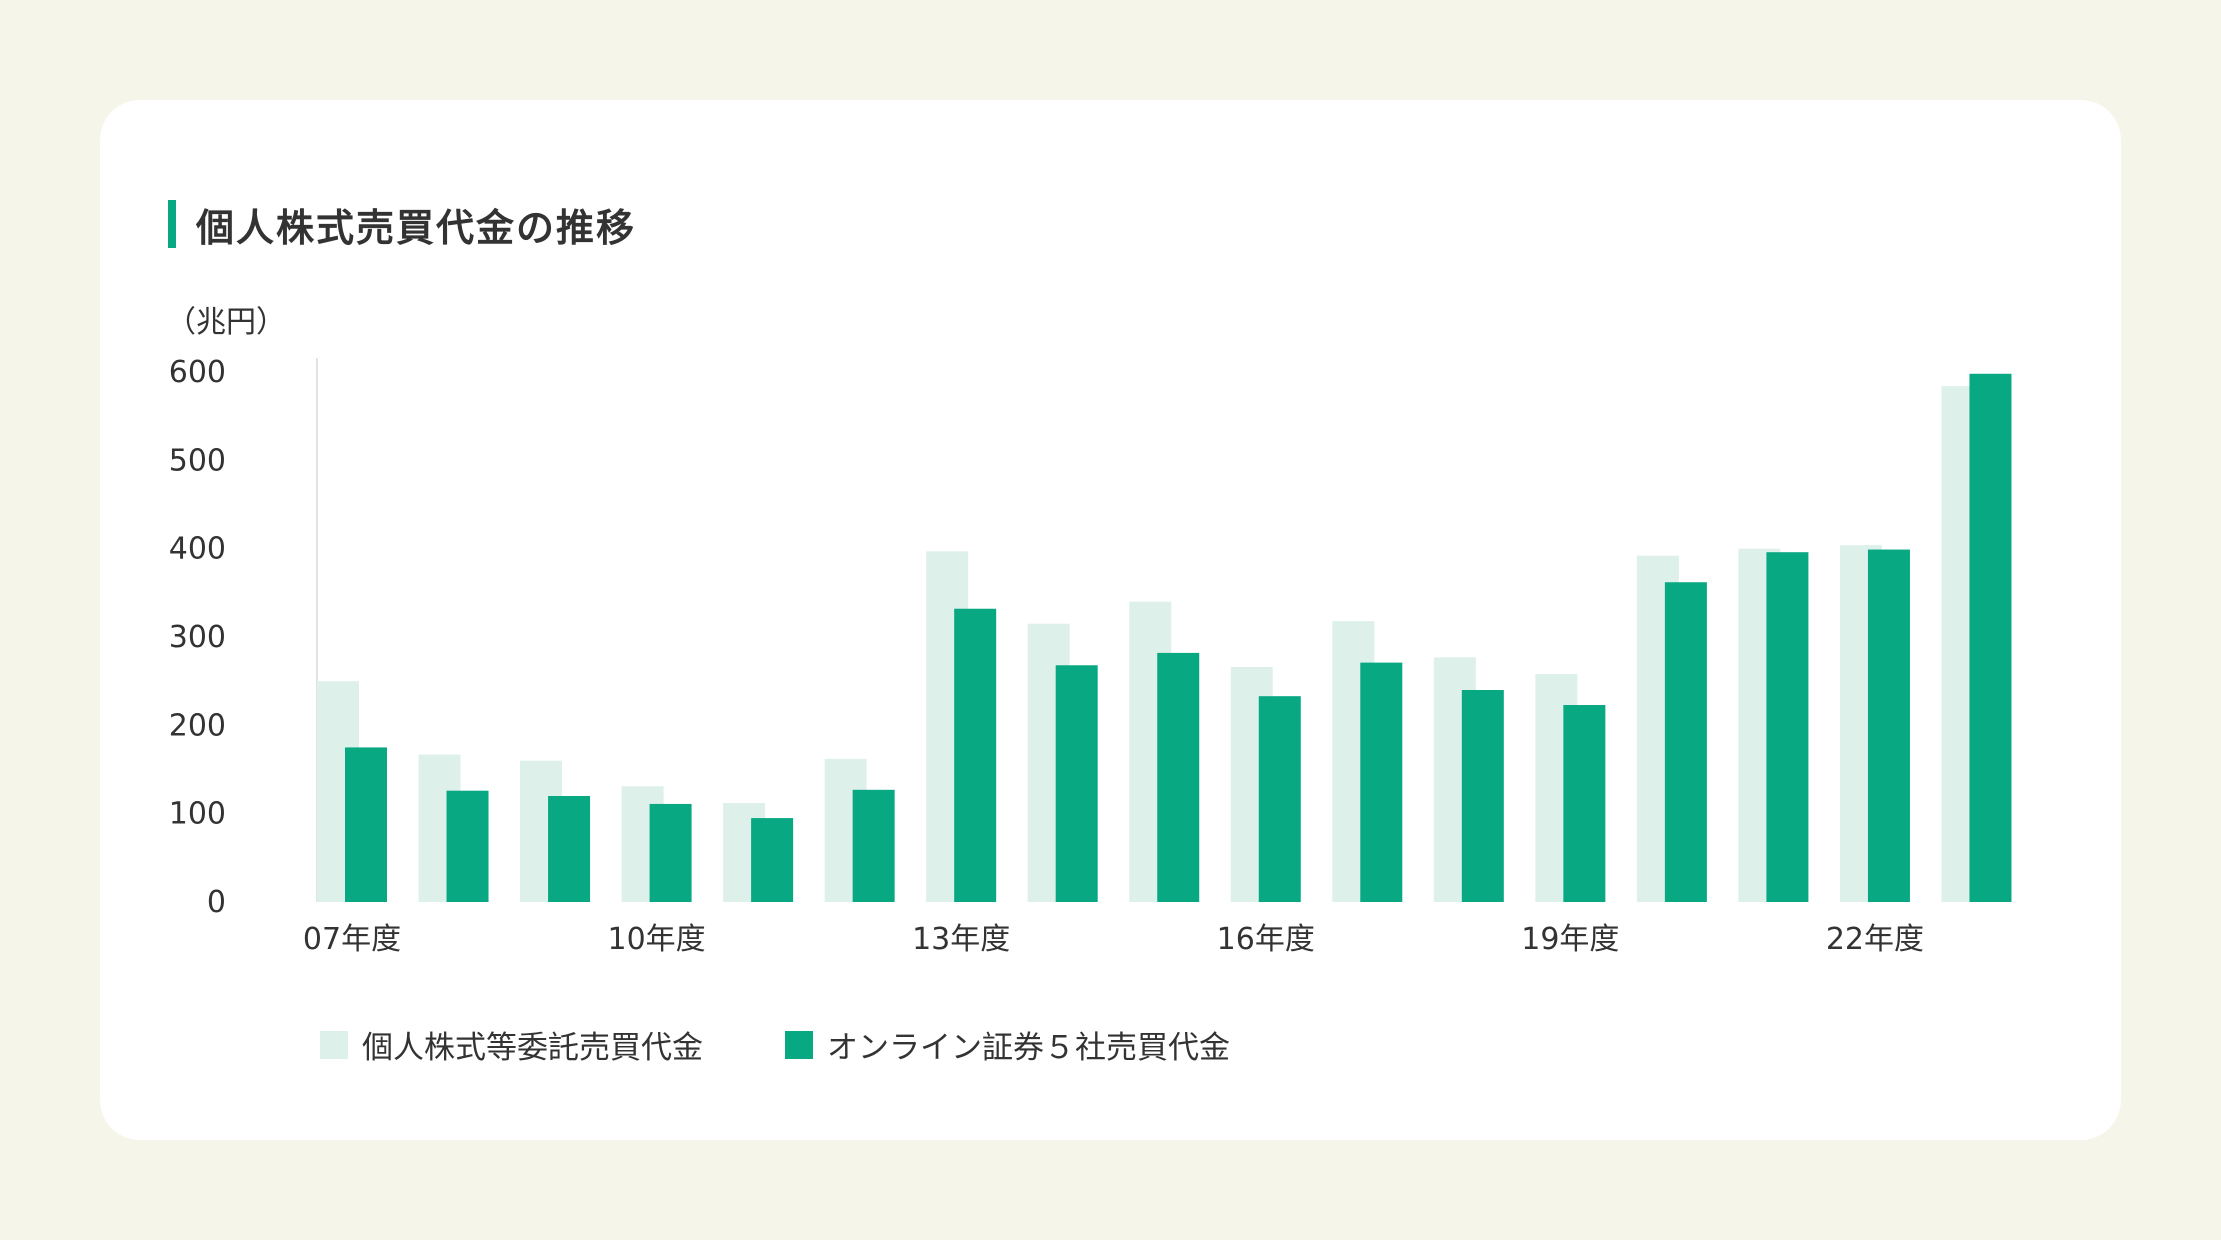 This screenshot has width=2221, height=1240. What do you see at coordinates (197, 460) in the screenshot?
I see `y-tick-label-500: 500` at bounding box center [197, 460].